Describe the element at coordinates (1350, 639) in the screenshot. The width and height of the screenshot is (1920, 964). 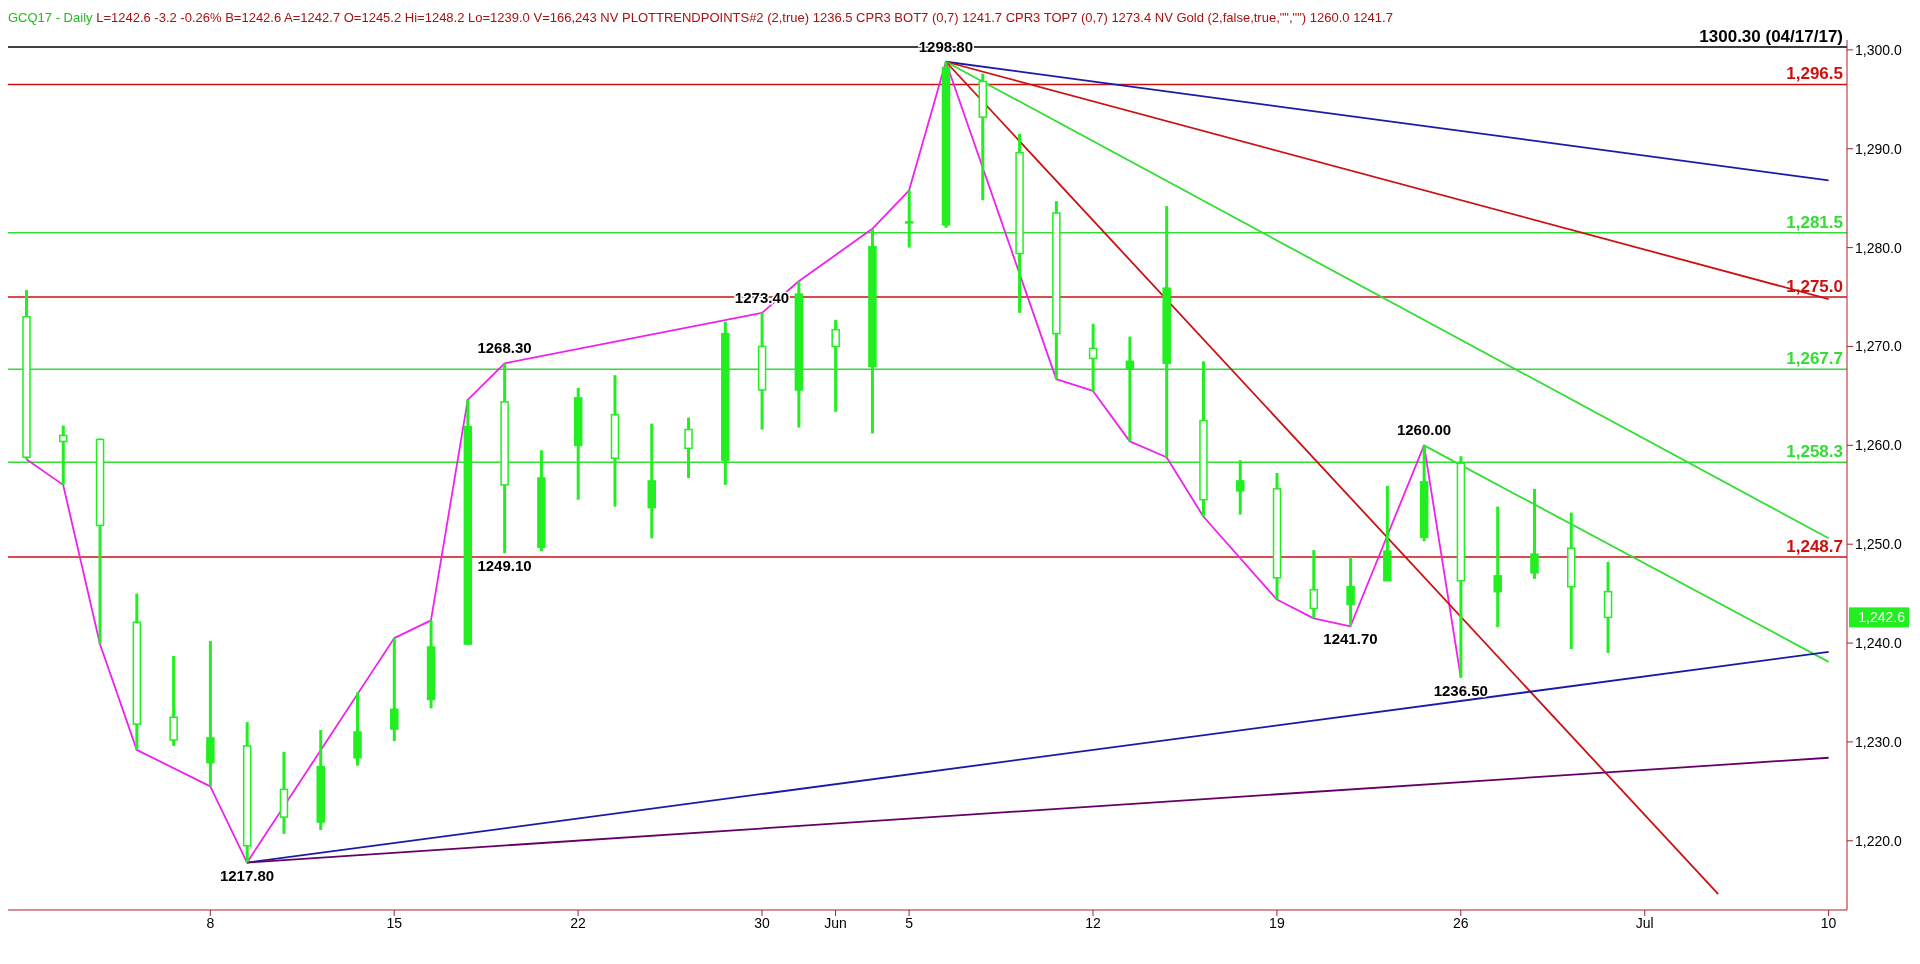
I see `annotation: 1241.70` at that location.